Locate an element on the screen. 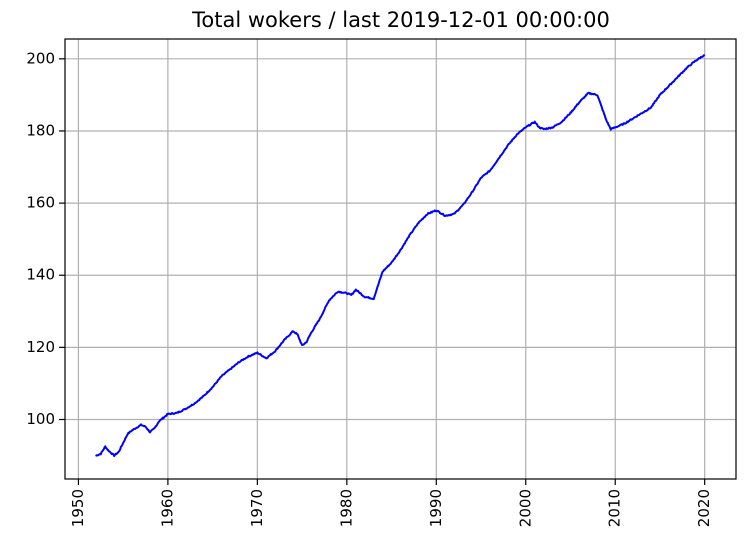 This screenshot has width=750, height=555. x-tick-label: 1980 is located at coordinates (346, 508).